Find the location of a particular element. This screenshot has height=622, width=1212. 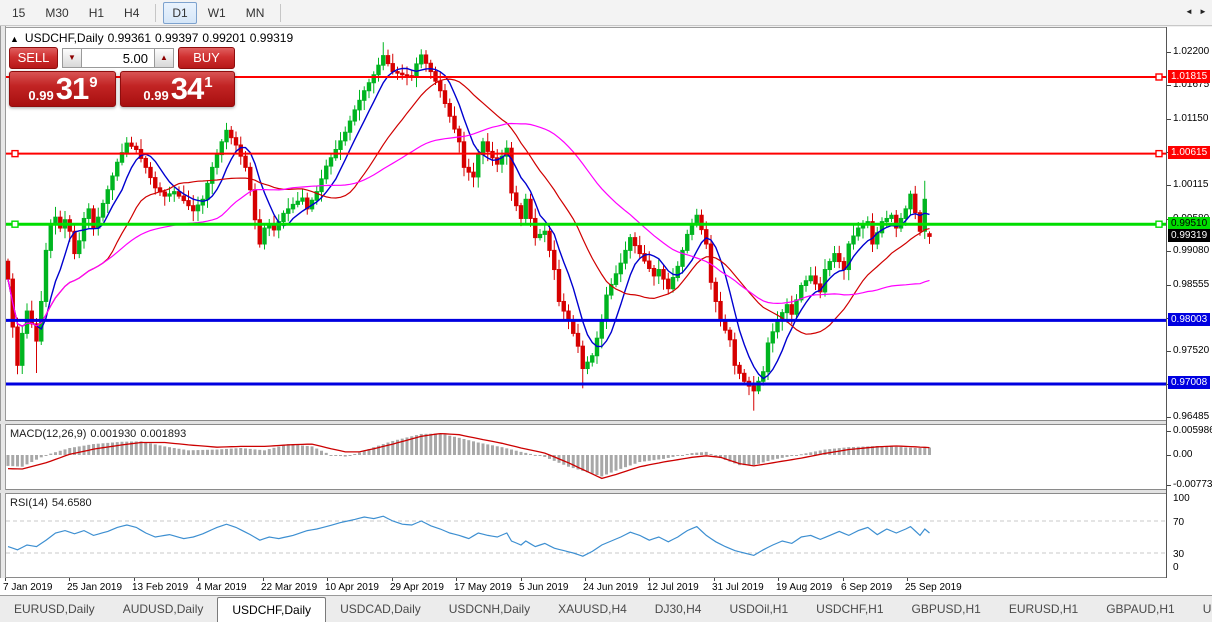

tab-scroll-right-icon: ► is located at coordinates (1203, 11).